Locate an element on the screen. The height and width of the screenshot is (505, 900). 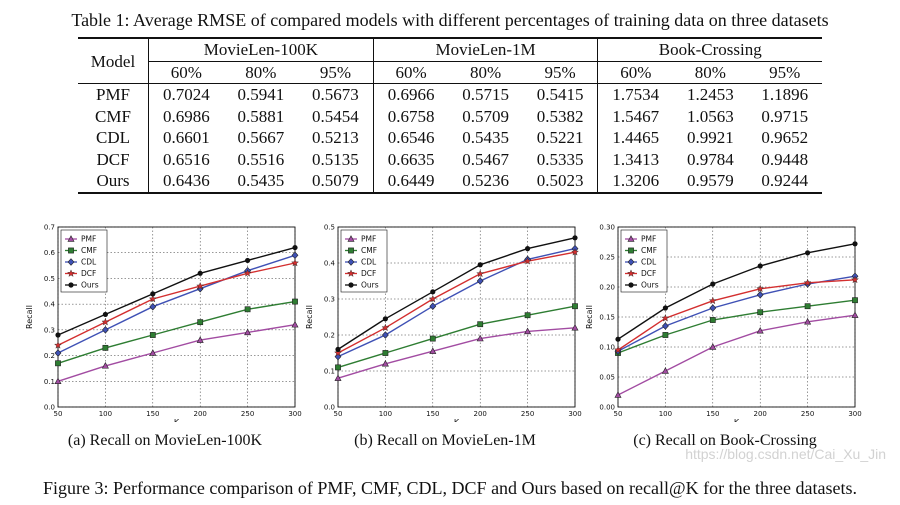
rmse-cell: 0.9652 is located at coordinates (785, 138).